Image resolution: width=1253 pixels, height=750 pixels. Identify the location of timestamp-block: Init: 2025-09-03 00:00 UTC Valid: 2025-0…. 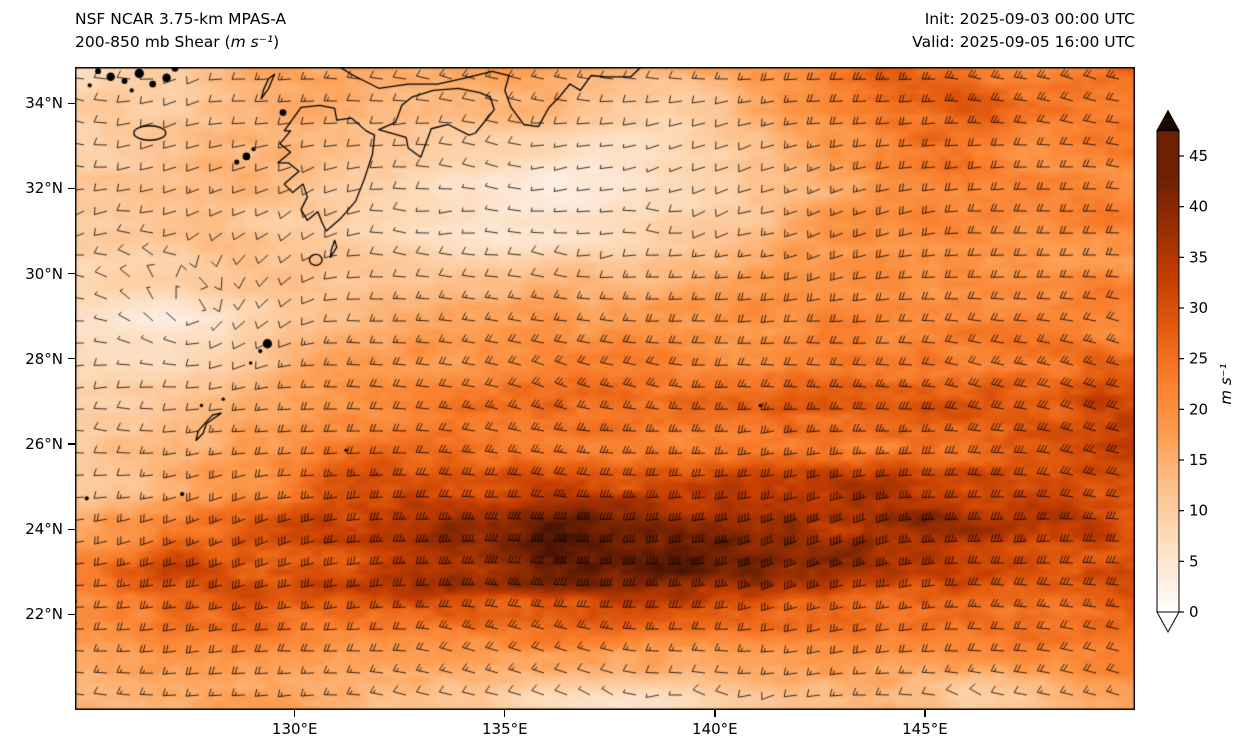
(1023, 31).